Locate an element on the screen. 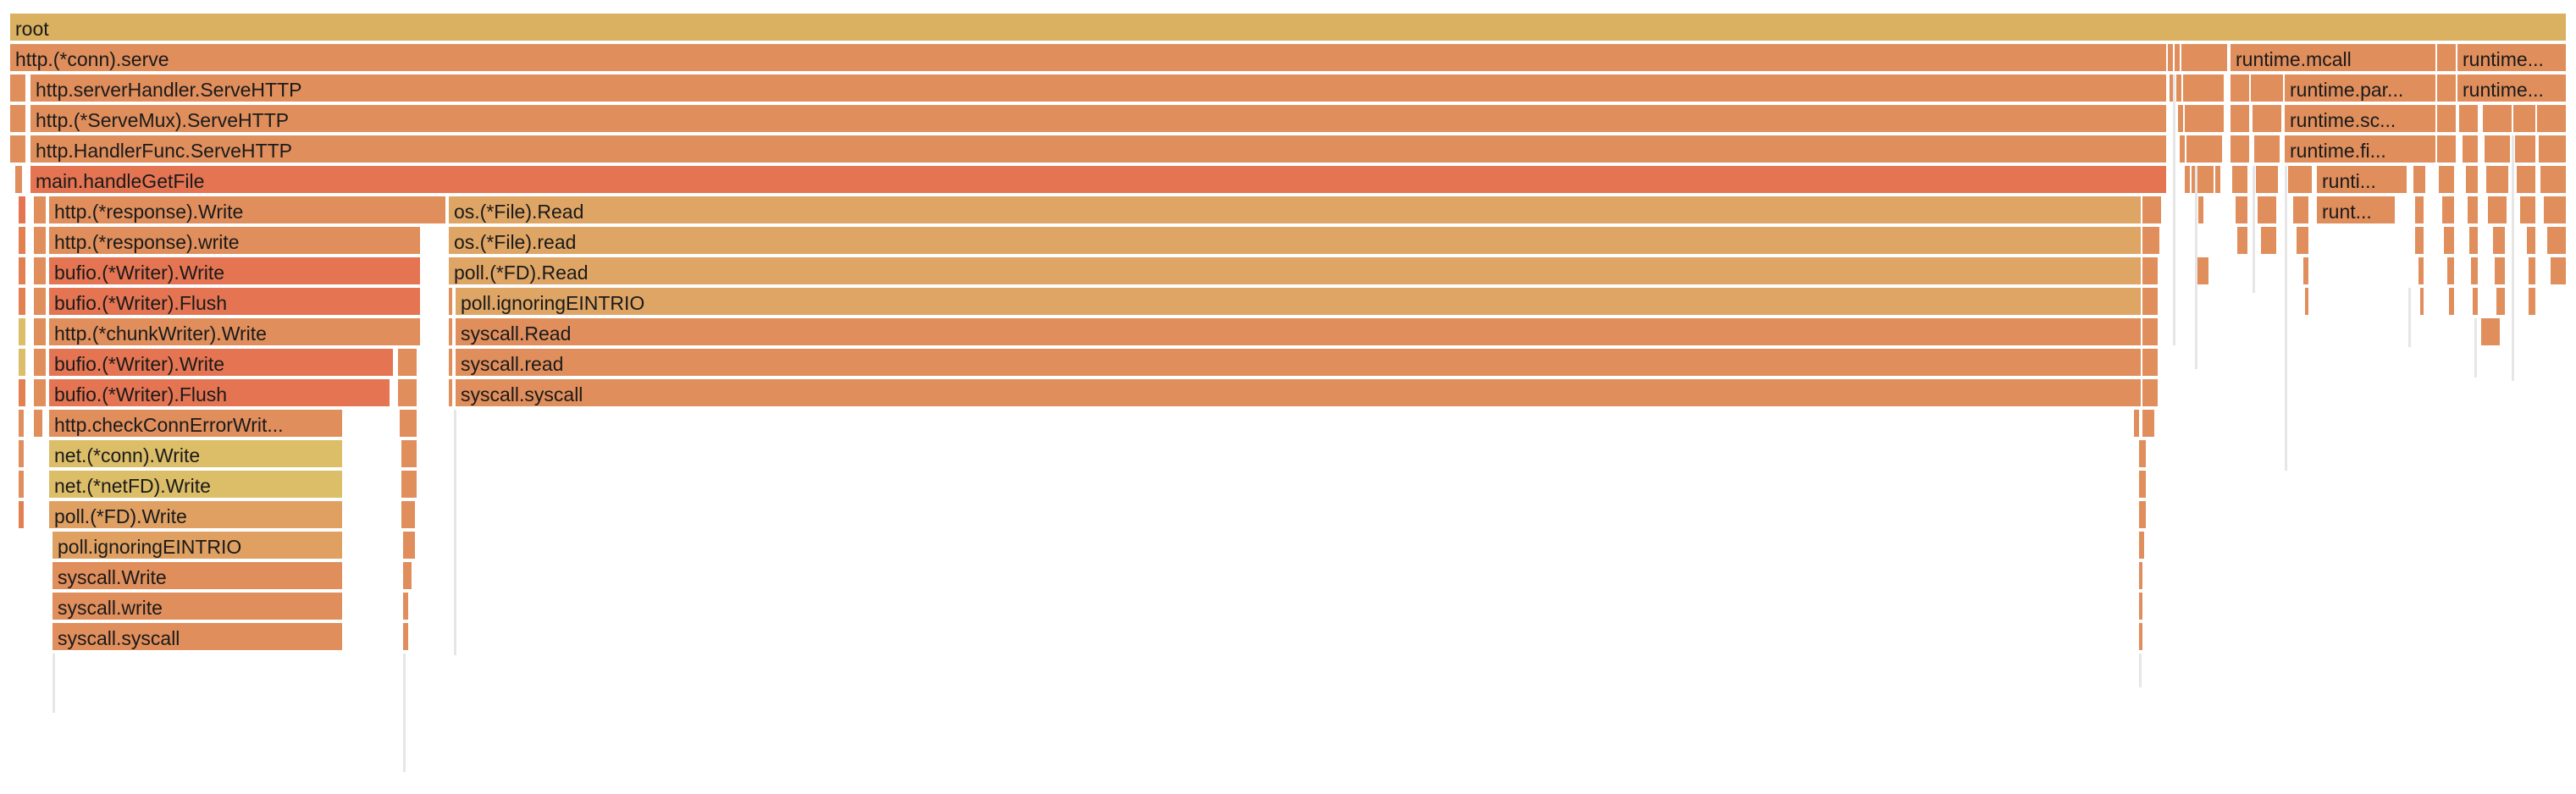 This screenshot has height=794, width=2576. frame-chunkwriter: http.(*chunkWriter).Write is located at coordinates (235, 332).